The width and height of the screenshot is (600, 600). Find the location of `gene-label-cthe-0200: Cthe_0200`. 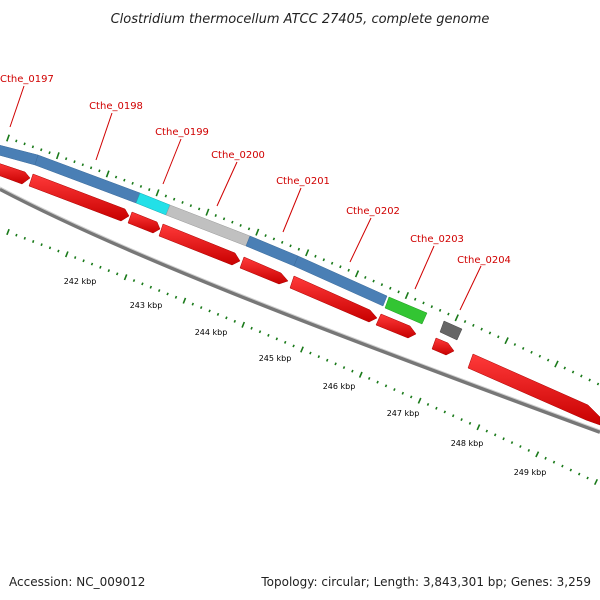

gene-label-cthe-0200: Cthe_0200 is located at coordinates (238, 155).